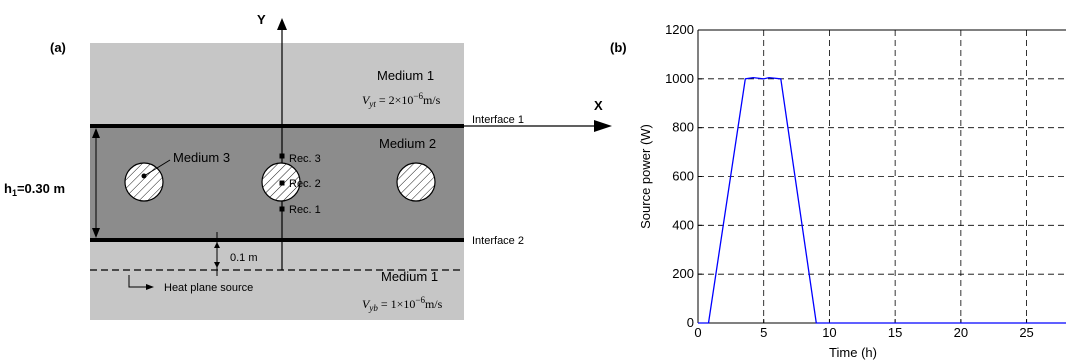  I want to click on interface2-label: Interface 2, so click(498, 241).